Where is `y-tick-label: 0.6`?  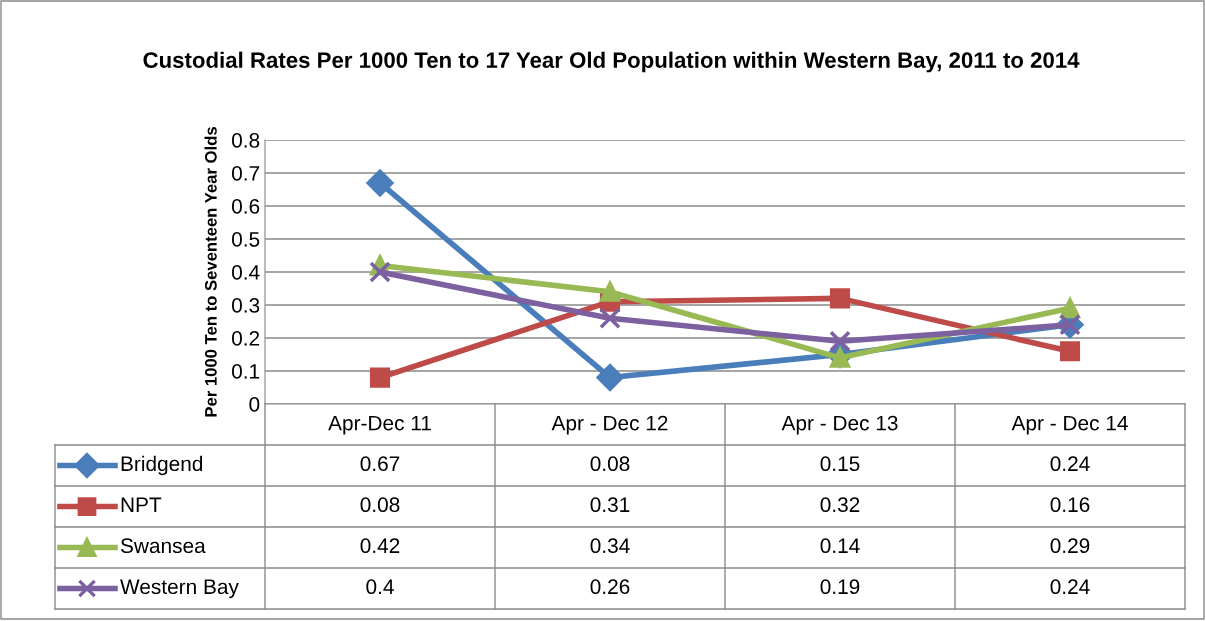
y-tick-label: 0.6 is located at coordinates (245, 206).